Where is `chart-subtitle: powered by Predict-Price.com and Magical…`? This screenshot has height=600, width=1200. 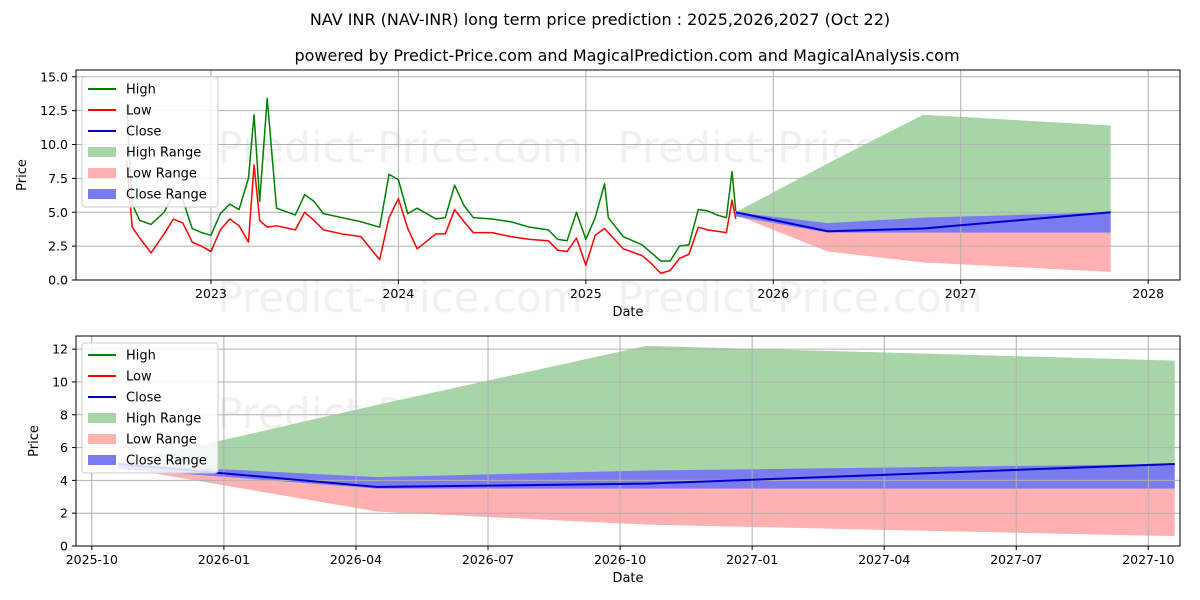 chart-subtitle: powered by Predict-Price.com and Magical… is located at coordinates (626, 55).